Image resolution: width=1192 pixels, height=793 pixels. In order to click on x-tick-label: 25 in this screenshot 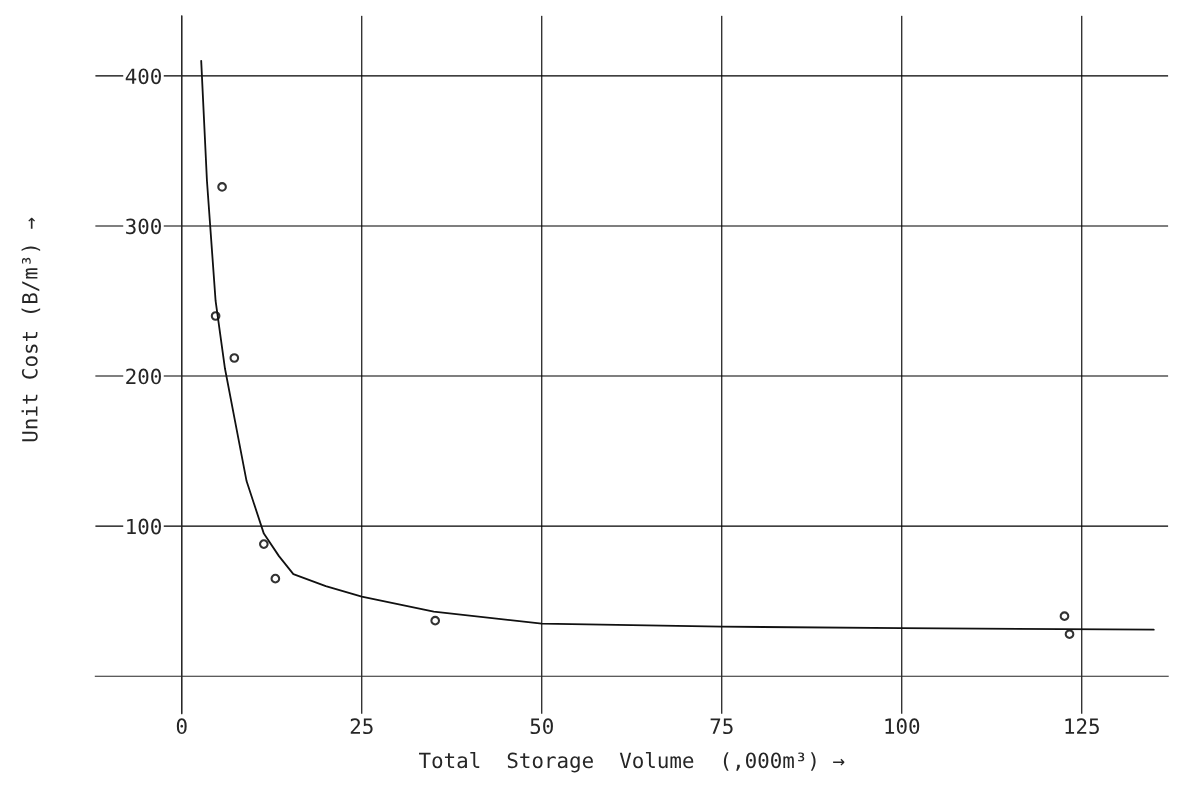, I will do `click(361, 726)`.